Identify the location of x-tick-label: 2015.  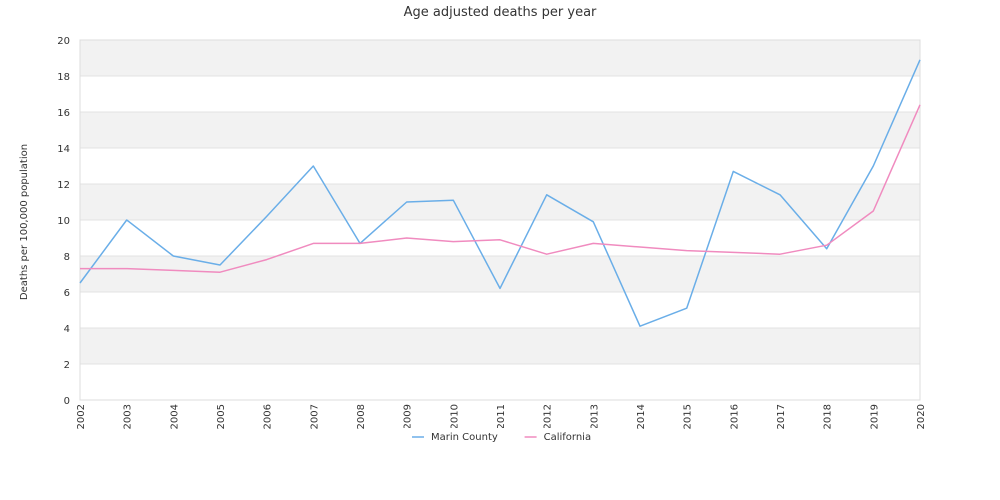
(688, 416).